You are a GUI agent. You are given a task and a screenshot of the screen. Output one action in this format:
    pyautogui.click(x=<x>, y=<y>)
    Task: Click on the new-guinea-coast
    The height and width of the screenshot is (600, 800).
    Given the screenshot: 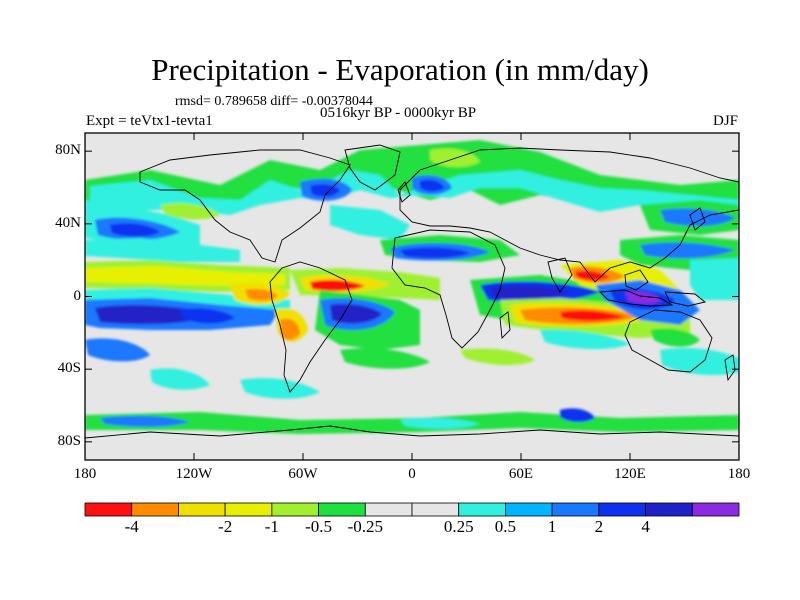 What is the action you would take?
    pyautogui.click(x=685, y=299)
    